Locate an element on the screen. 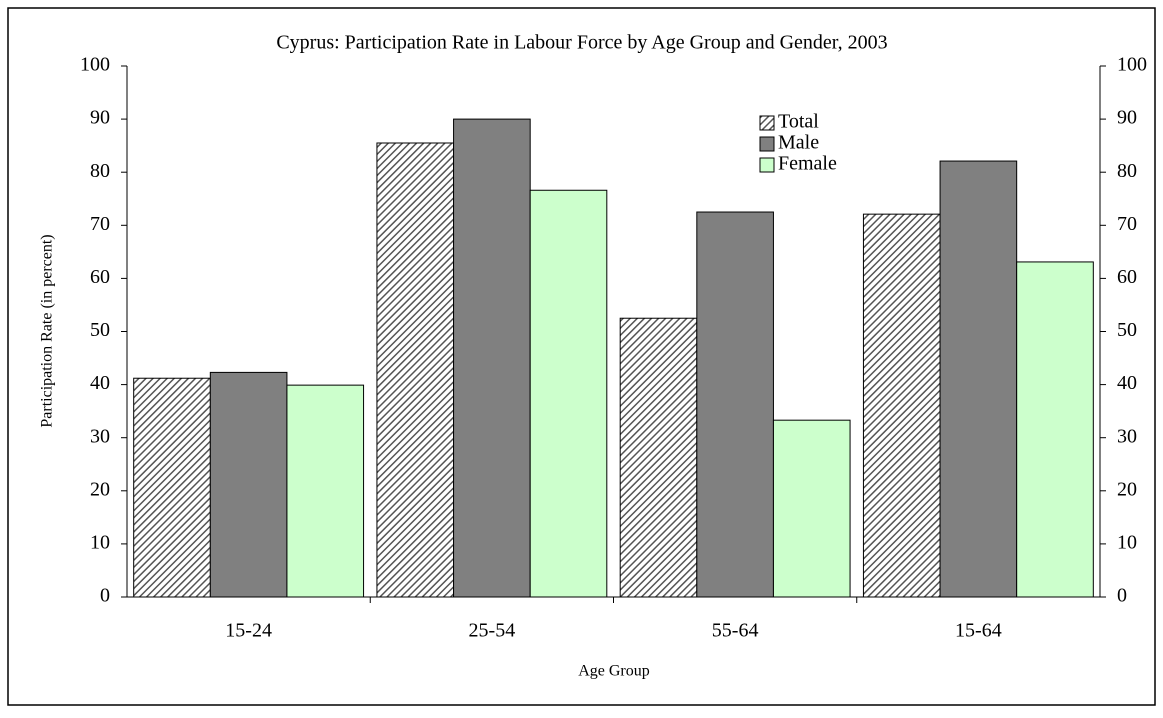 The image size is (1163, 718). legend-label: Total is located at coordinates (798, 122).